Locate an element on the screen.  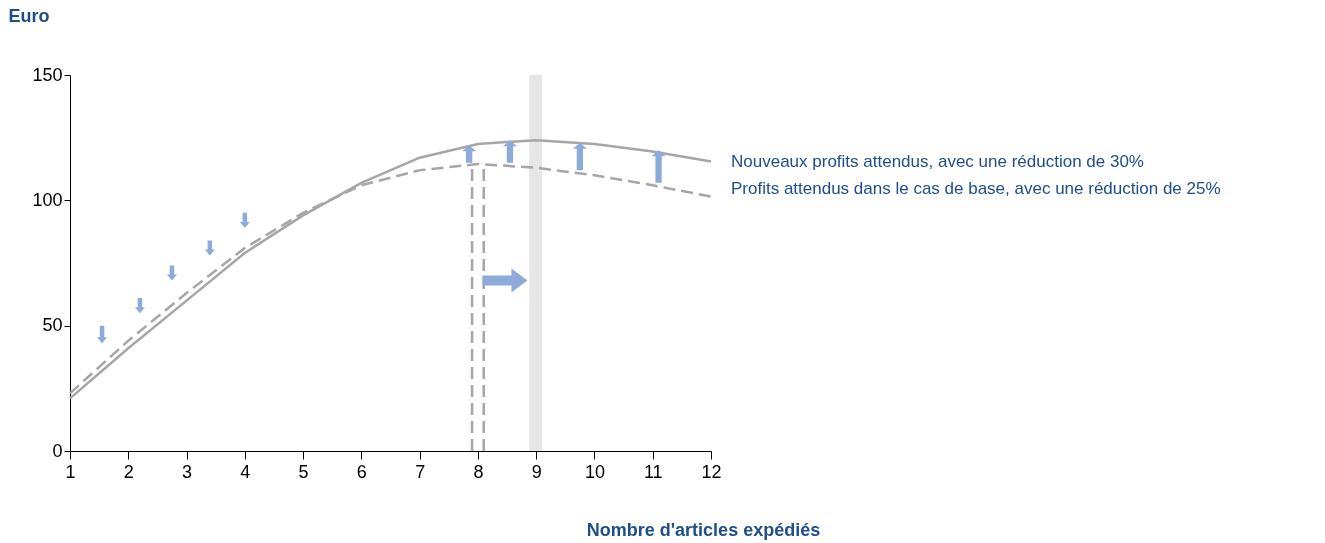
x-tick-label: 7 is located at coordinates (420, 471).